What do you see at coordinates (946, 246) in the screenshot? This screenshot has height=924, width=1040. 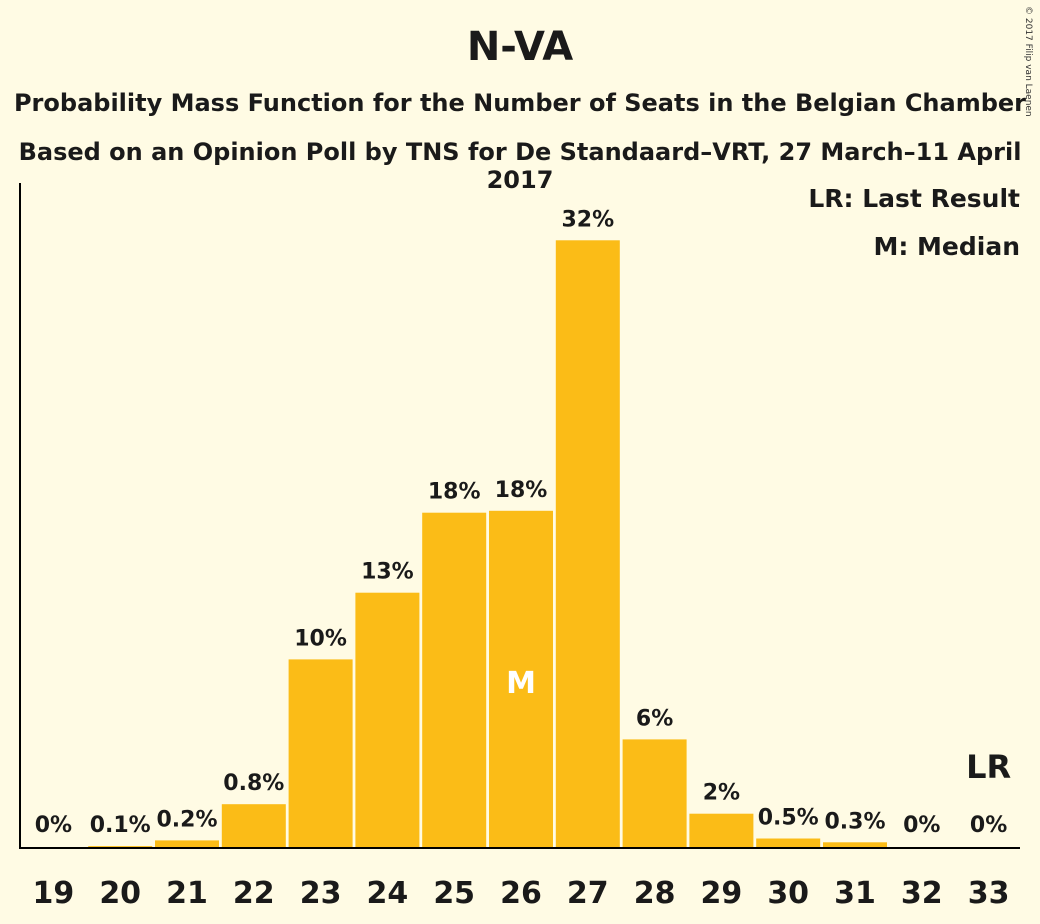 I see `legend-median: M: Median` at bounding box center [946, 246].